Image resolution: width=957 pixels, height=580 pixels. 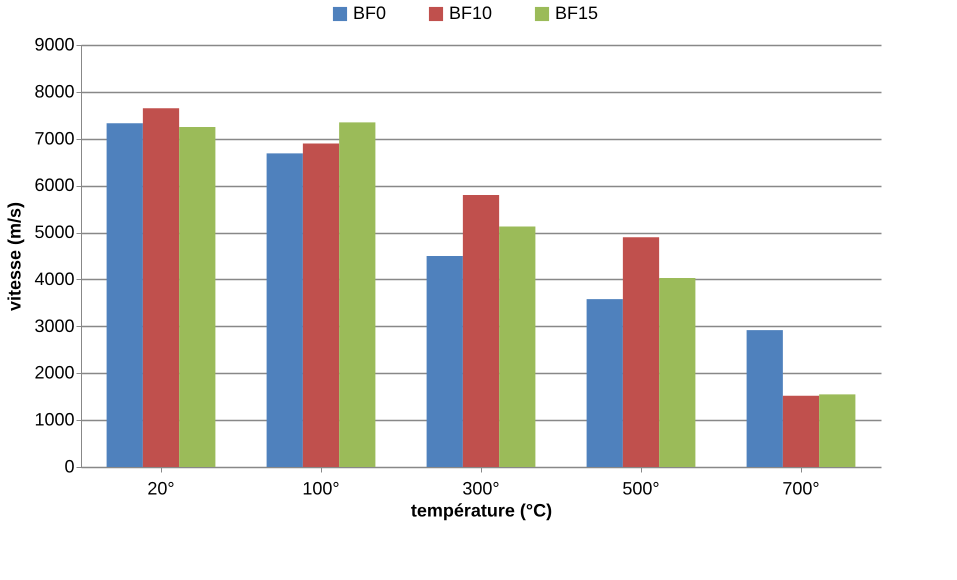 What do you see at coordinates (69, 466) in the screenshot?
I see `y-tick-label: 0` at bounding box center [69, 466].